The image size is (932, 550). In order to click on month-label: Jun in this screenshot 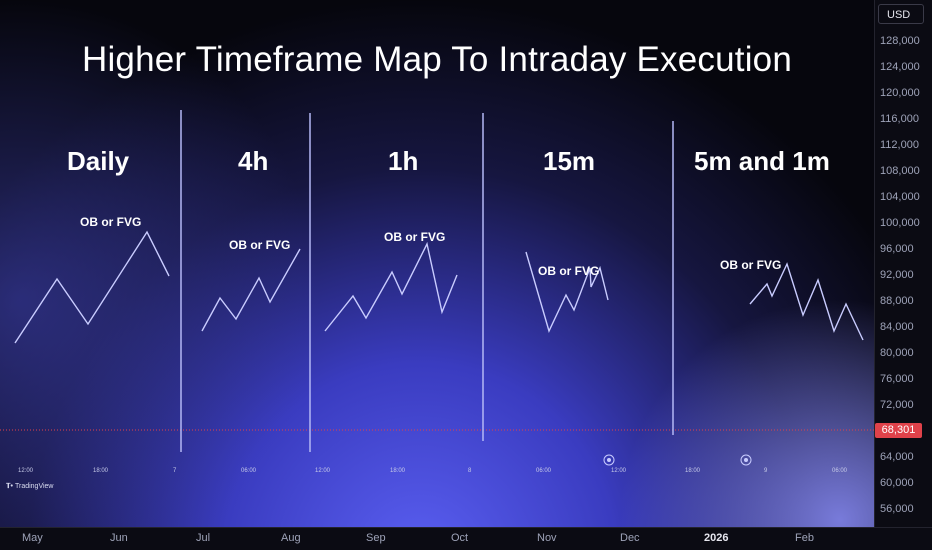, I will do `click(119, 538)`.